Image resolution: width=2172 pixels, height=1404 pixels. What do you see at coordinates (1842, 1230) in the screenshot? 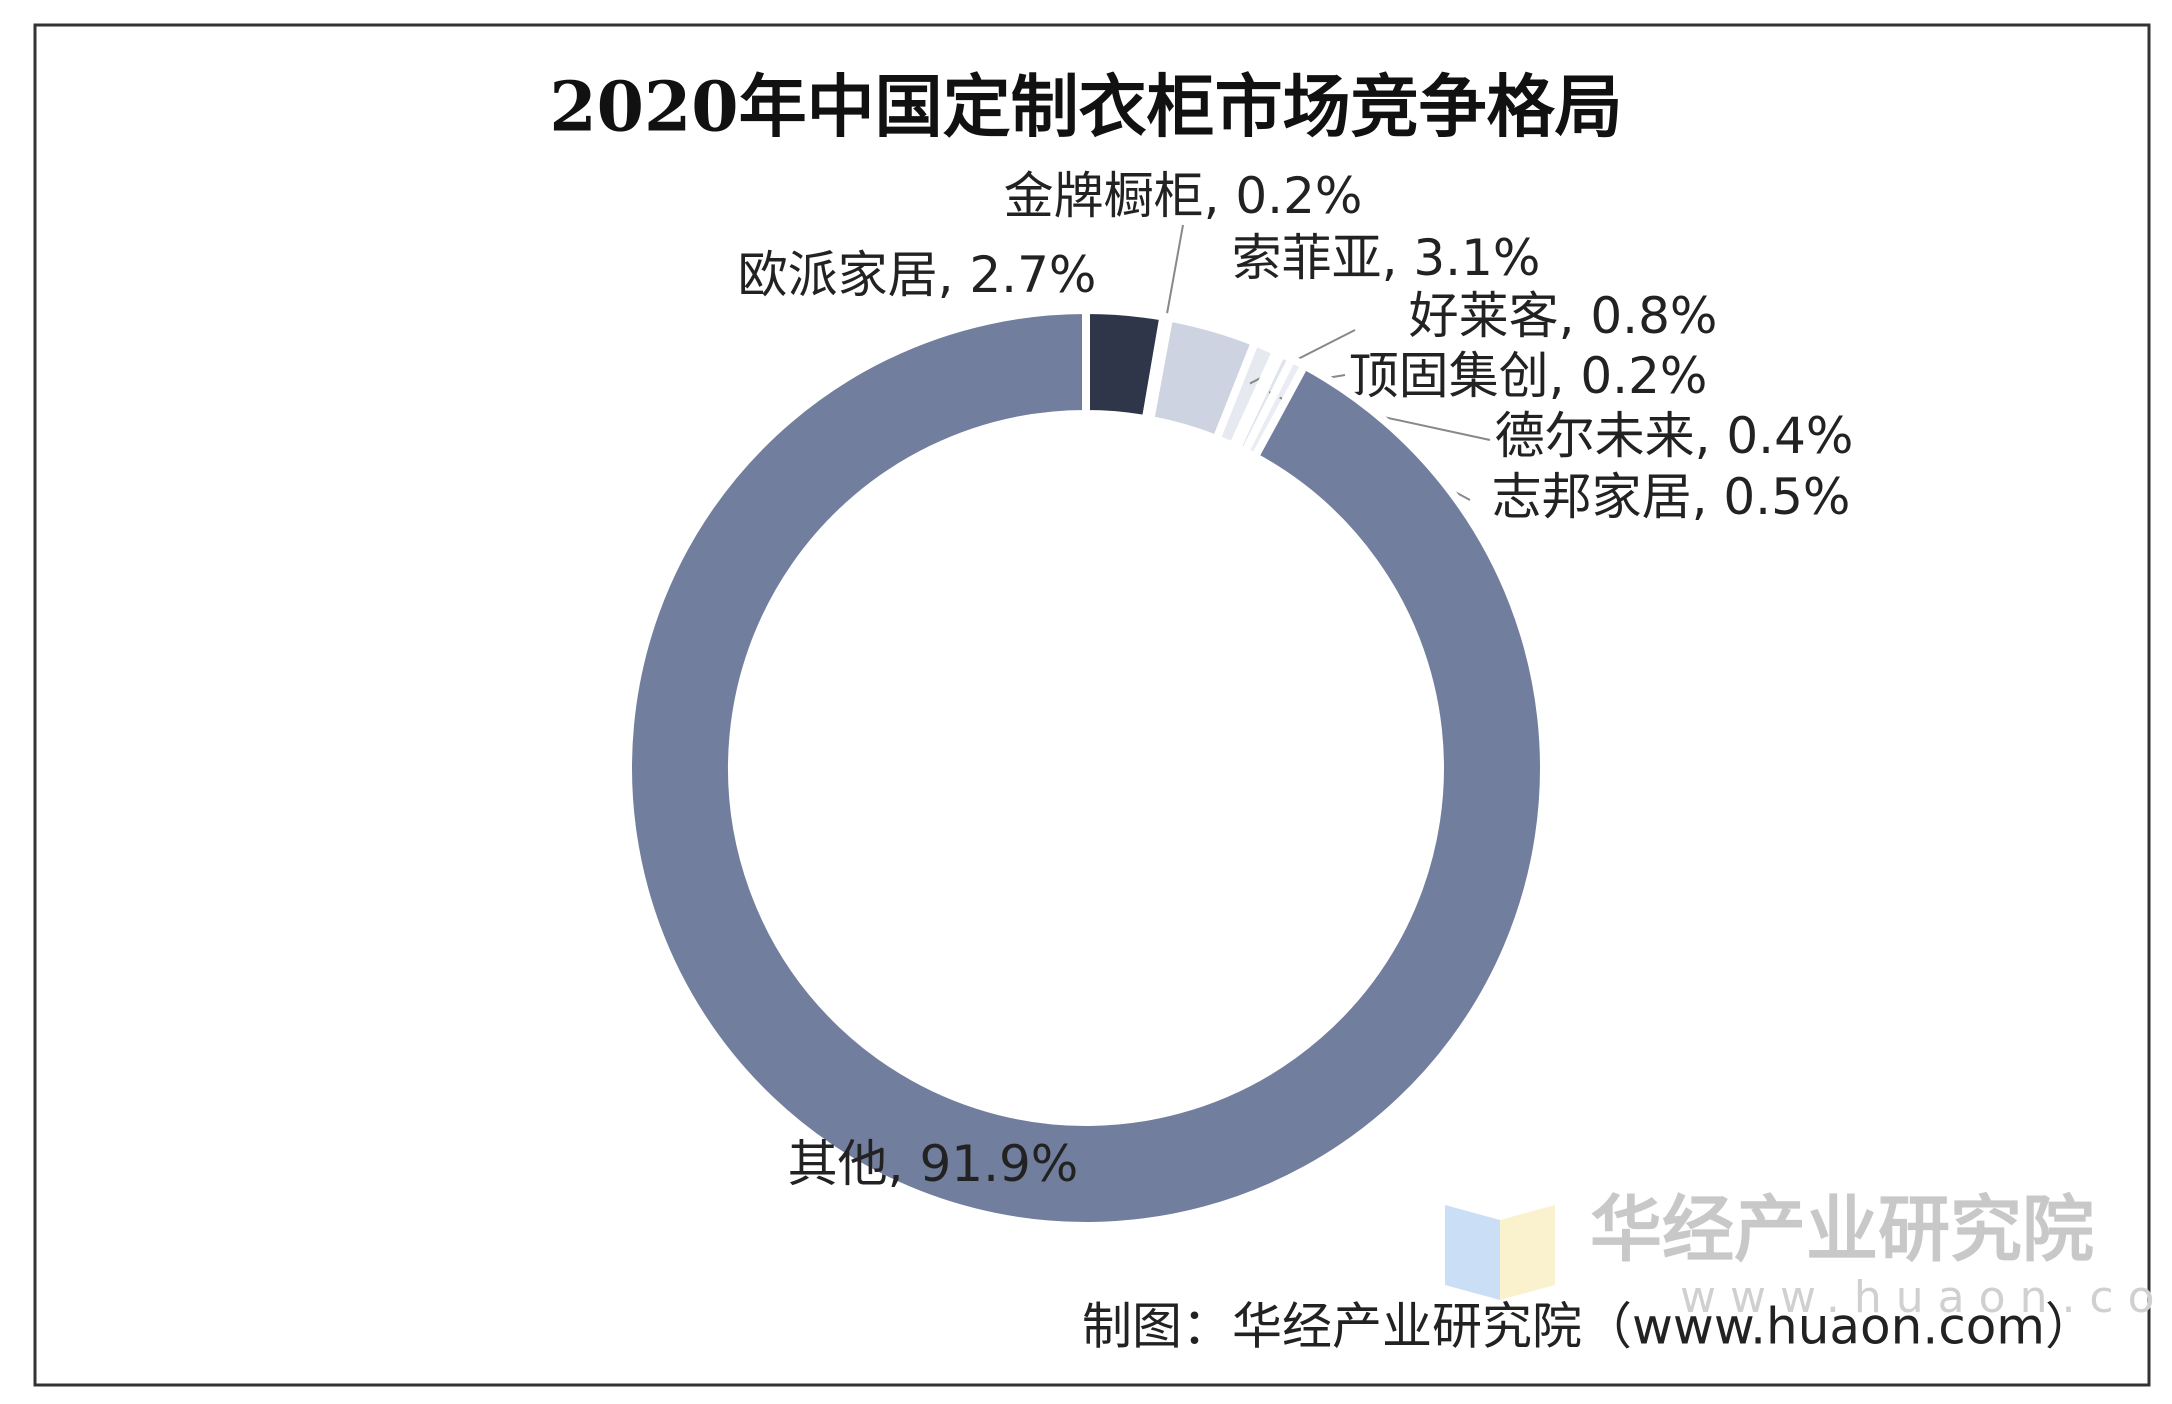
I see `watermark: 华经产业研究院` at bounding box center [1842, 1230].